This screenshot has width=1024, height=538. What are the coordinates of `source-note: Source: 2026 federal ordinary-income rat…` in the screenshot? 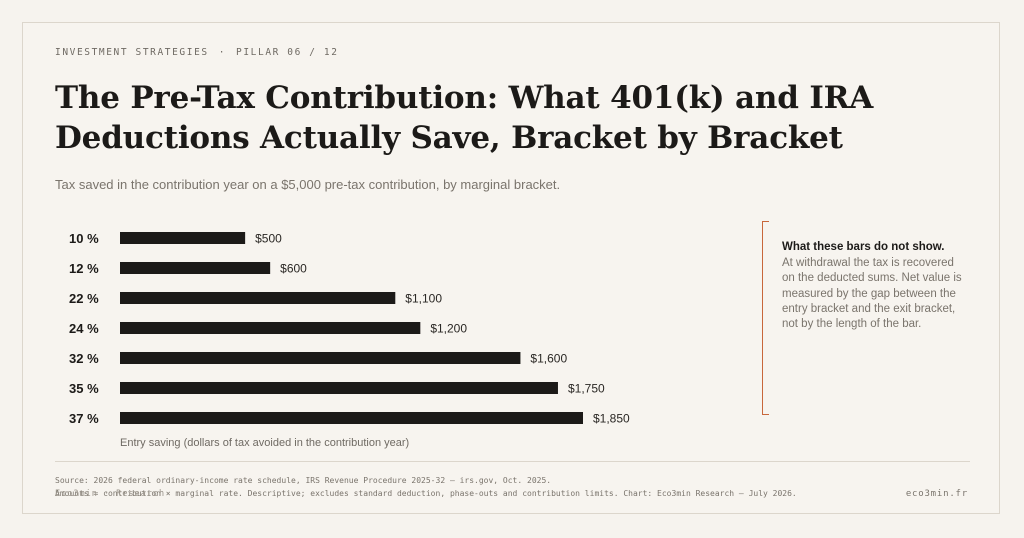 It's located at (465, 487).